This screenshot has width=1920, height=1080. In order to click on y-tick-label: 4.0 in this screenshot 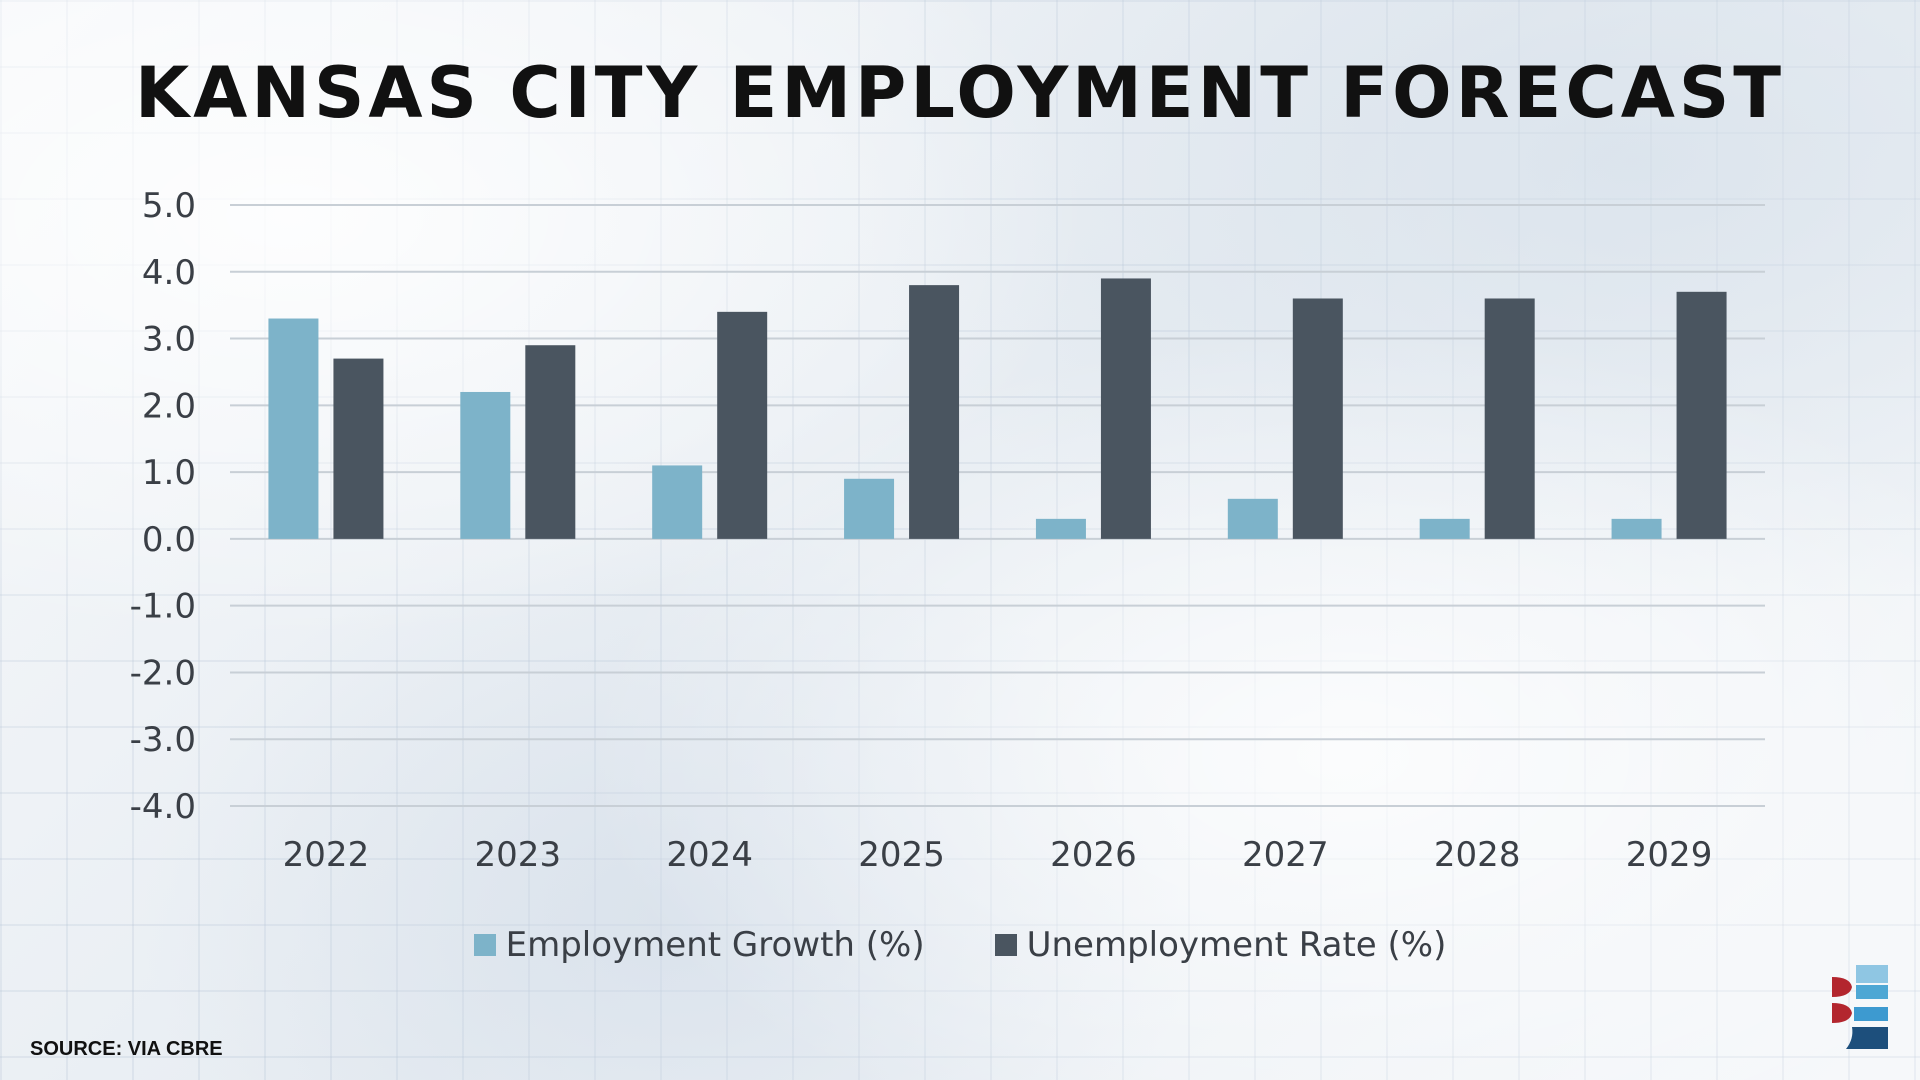, I will do `click(169, 273)`.